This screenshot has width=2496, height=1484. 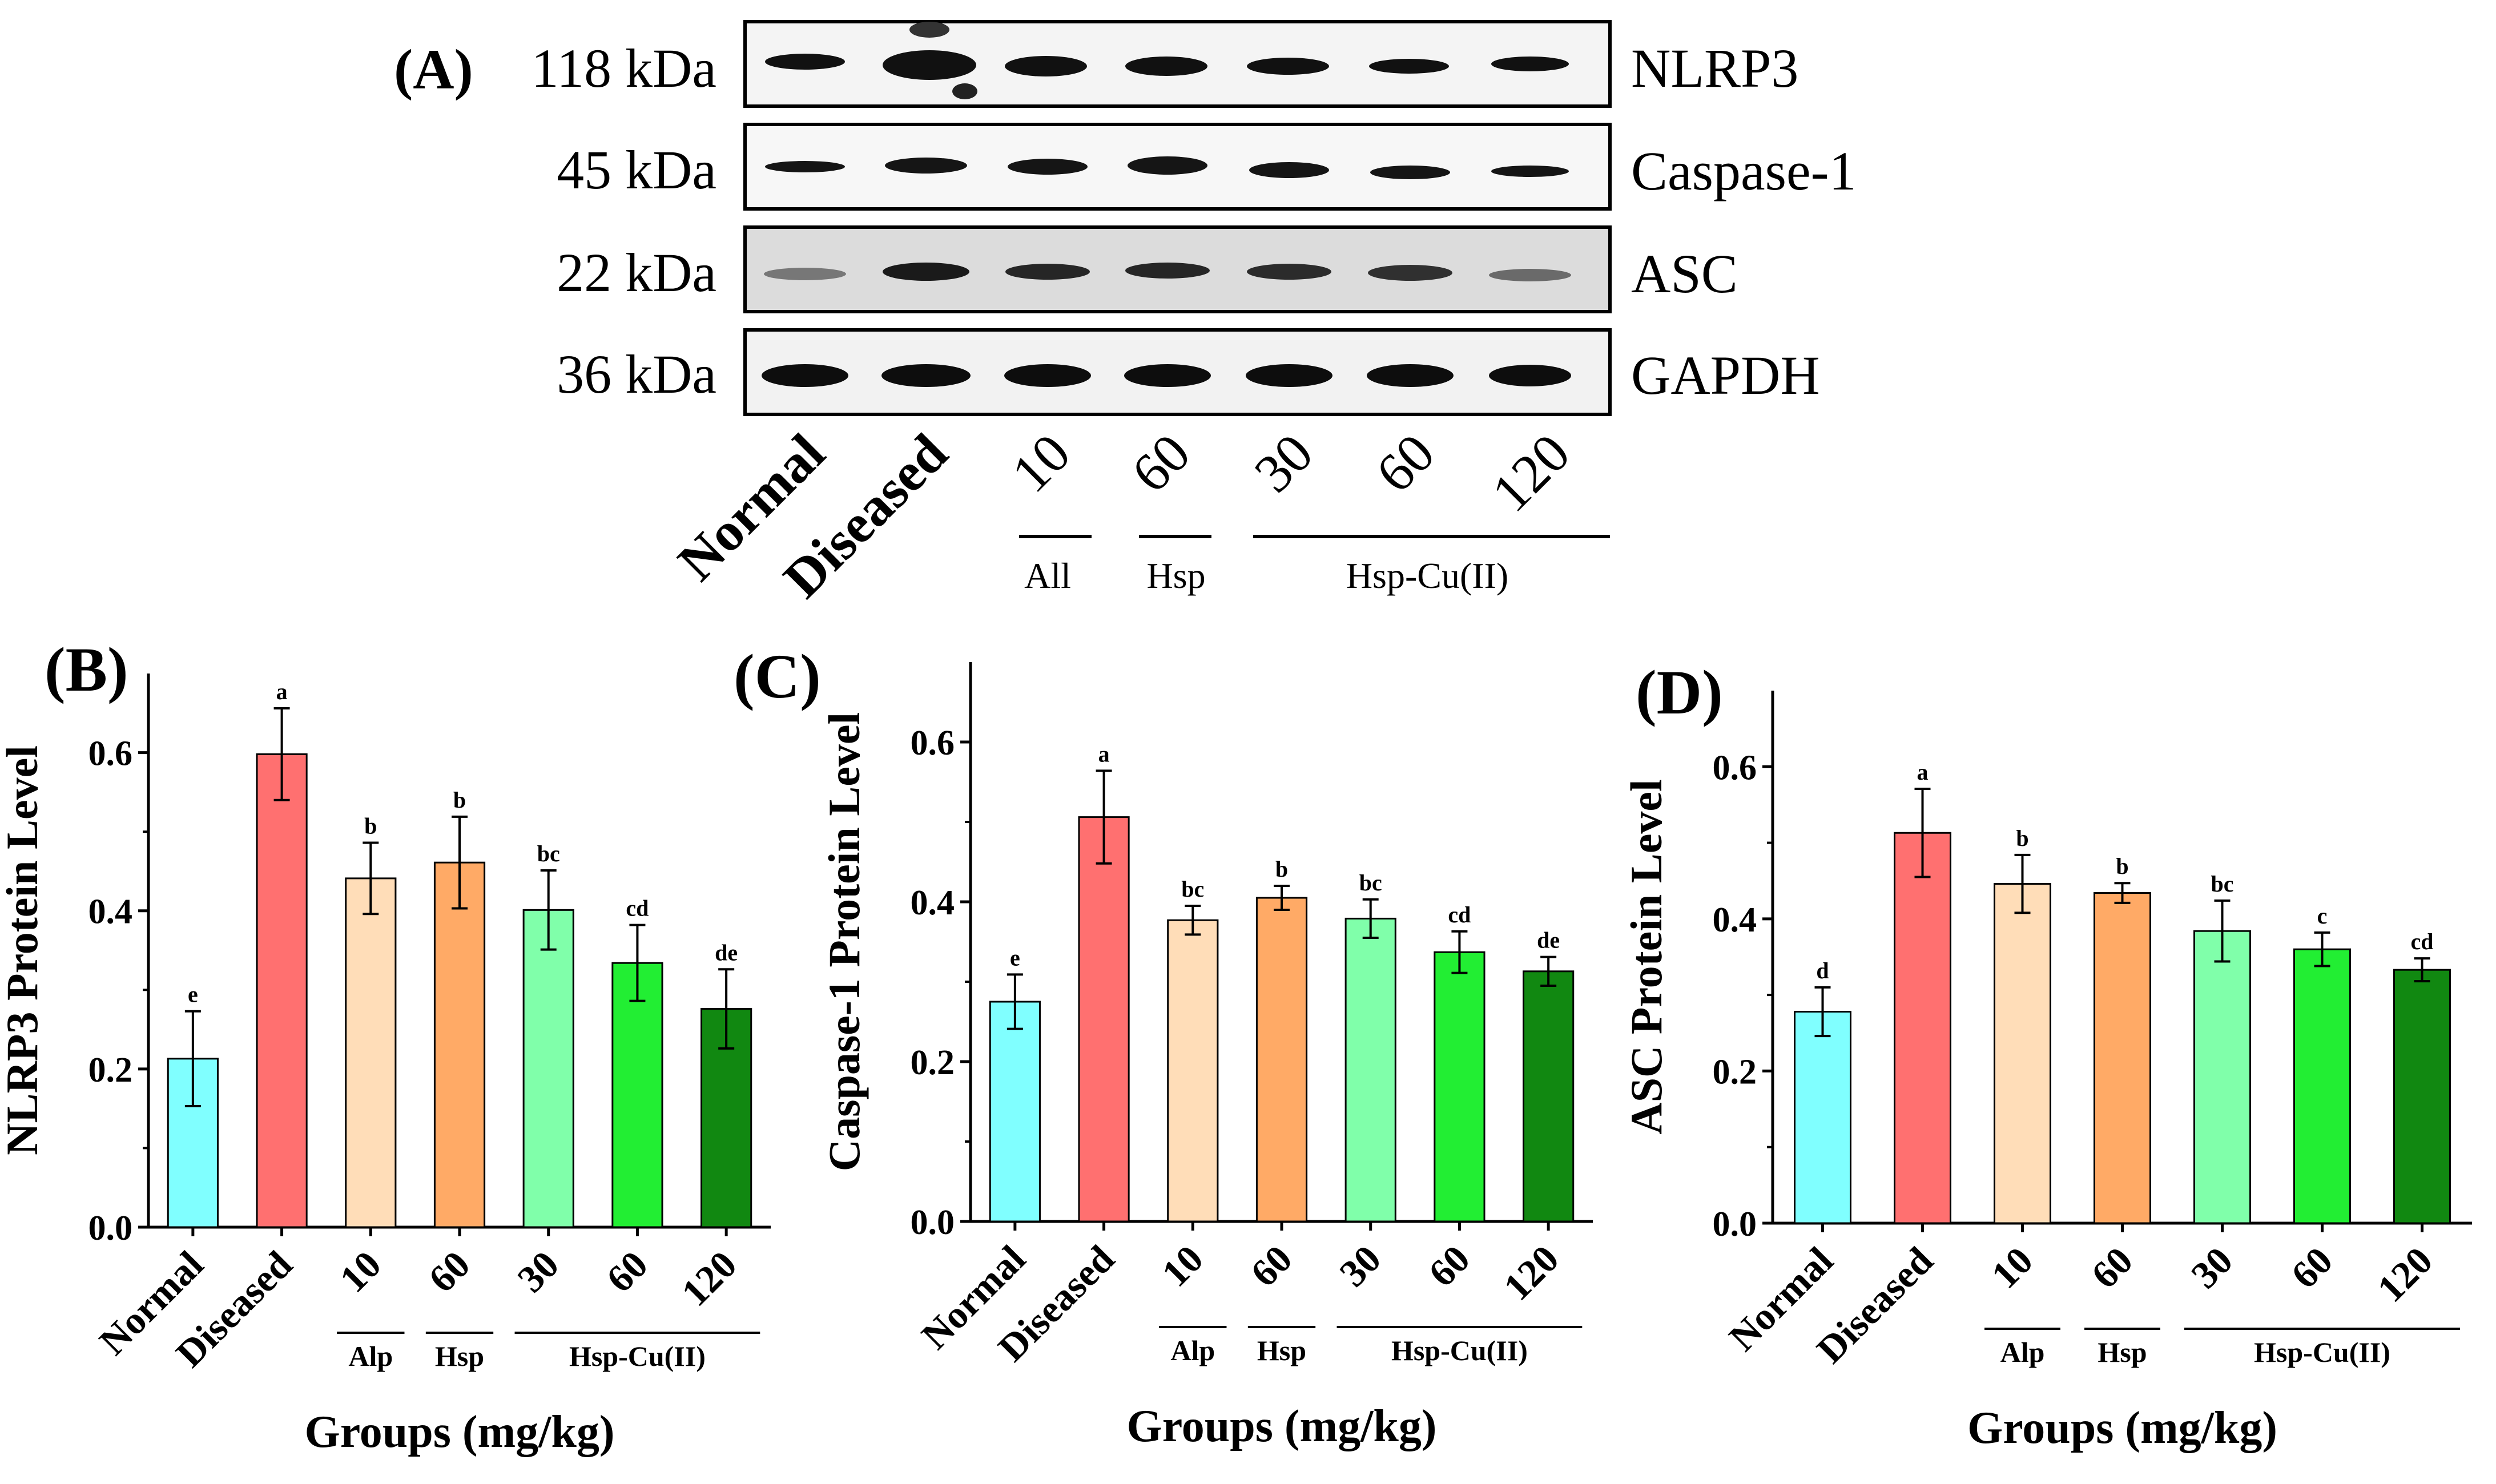 I want to click on y-axis-title: Caspase-1 Protein Level, so click(x=844, y=941).